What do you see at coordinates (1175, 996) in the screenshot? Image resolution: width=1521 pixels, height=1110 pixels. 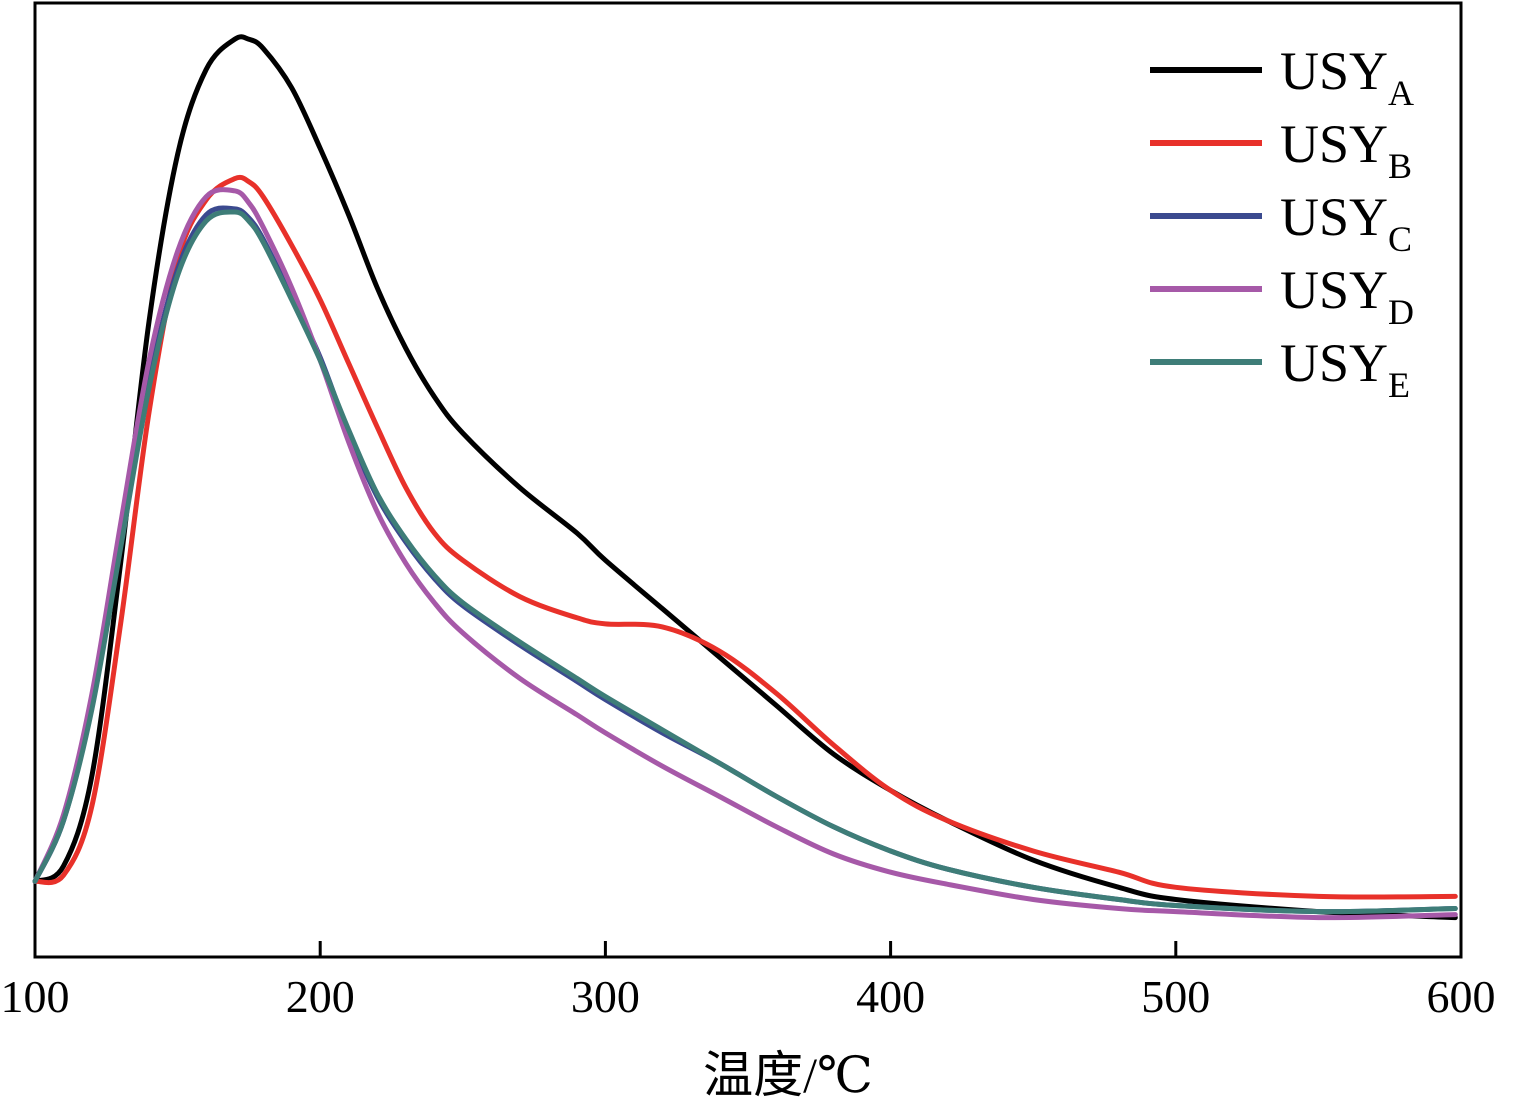 I see `x-tick-label-500: 500` at bounding box center [1175, 996].